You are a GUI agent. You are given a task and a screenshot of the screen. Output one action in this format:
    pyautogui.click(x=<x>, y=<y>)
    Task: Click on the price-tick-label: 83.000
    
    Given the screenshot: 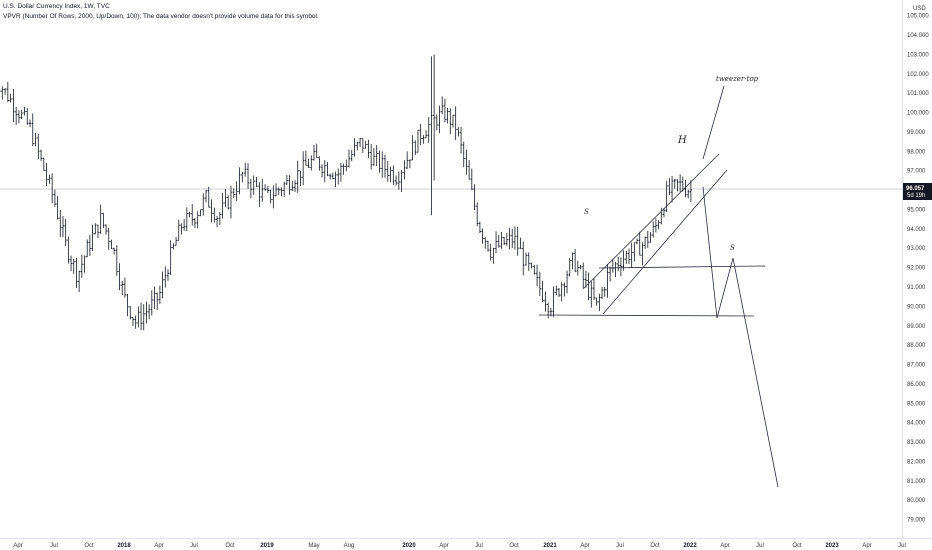 What is the action you would take?
    pyautogui.click(x=916, y=443)
    